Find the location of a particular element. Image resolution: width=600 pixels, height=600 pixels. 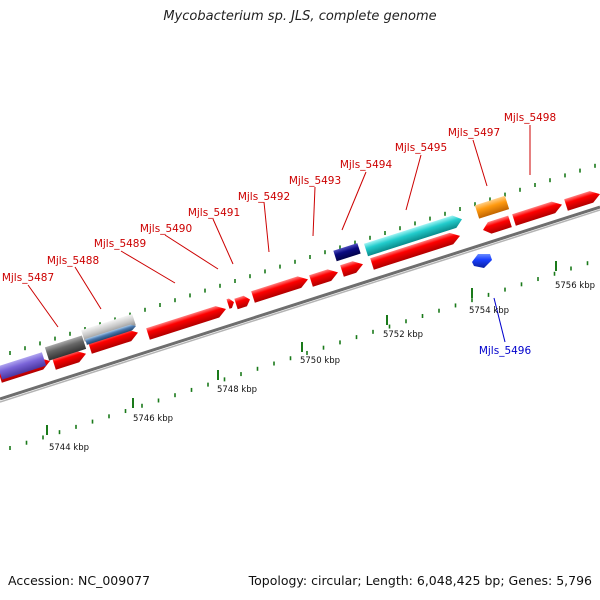

gene-label: Mjls_5498 is located at coordinates (530, 118).